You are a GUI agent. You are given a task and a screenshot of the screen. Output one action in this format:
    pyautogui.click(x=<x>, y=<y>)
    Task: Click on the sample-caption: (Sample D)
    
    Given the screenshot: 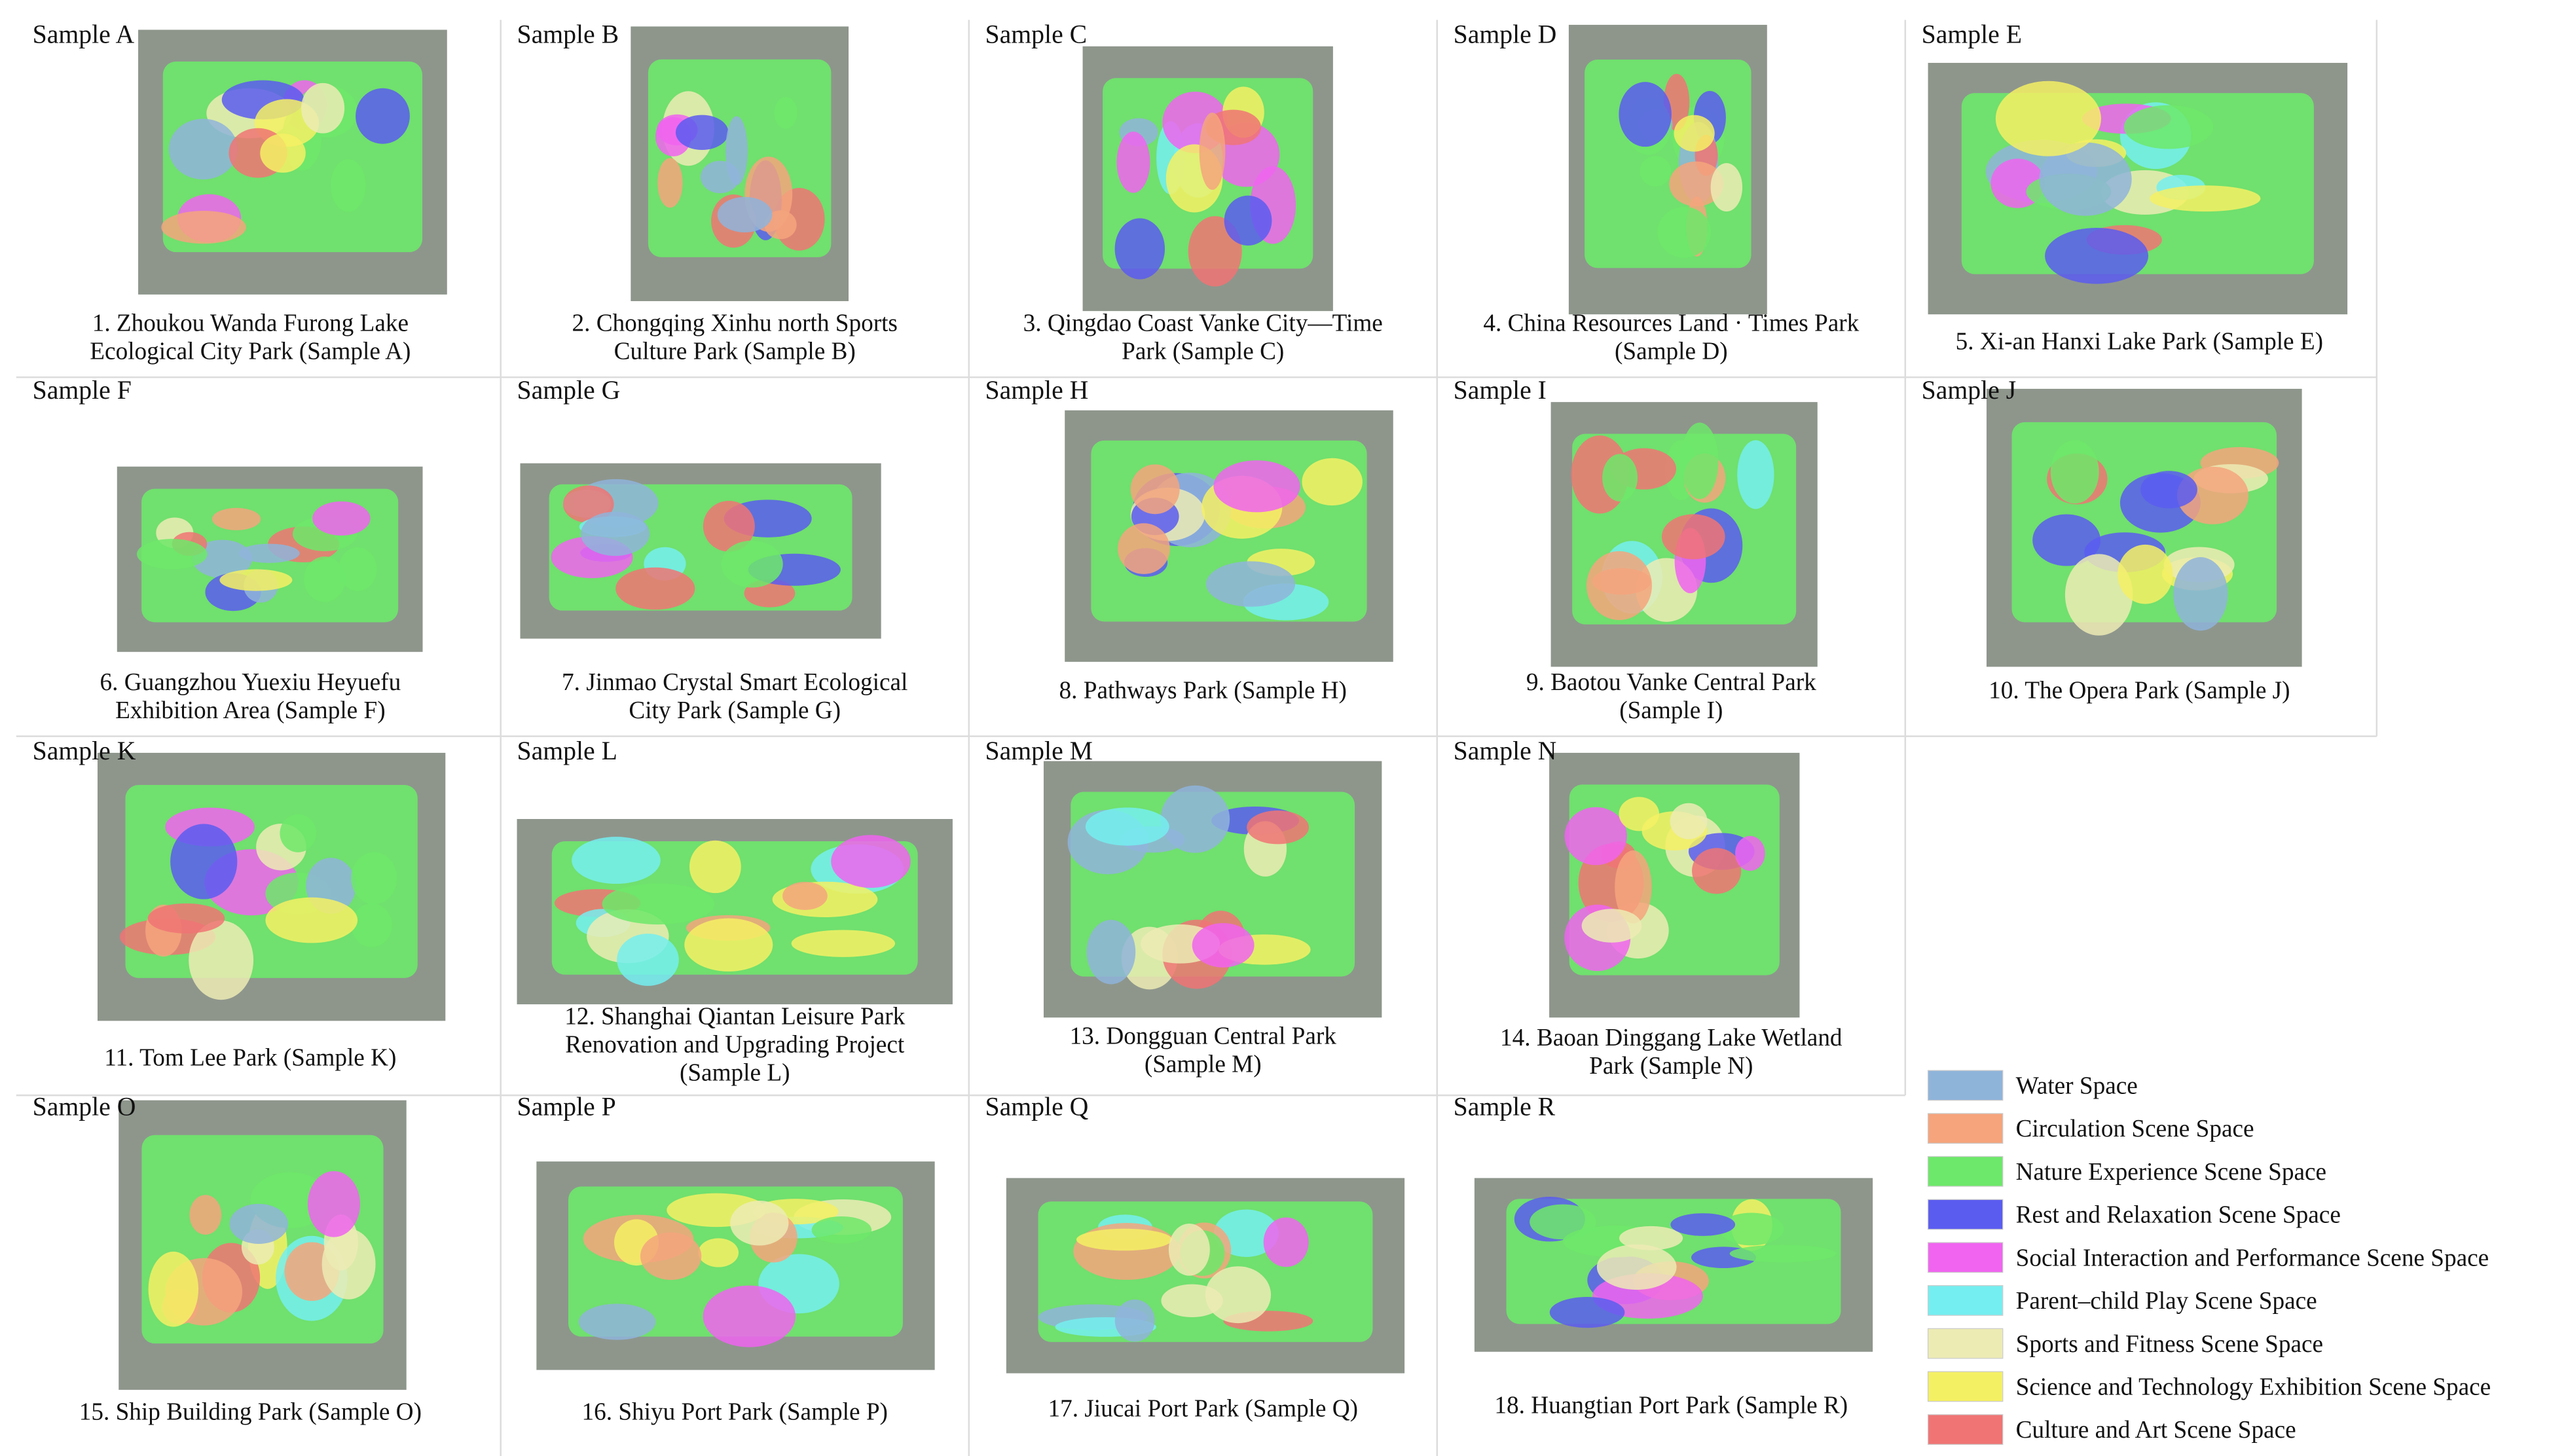 What is the action you would take?
    pyautogui.click(x=1671, y=351)
    